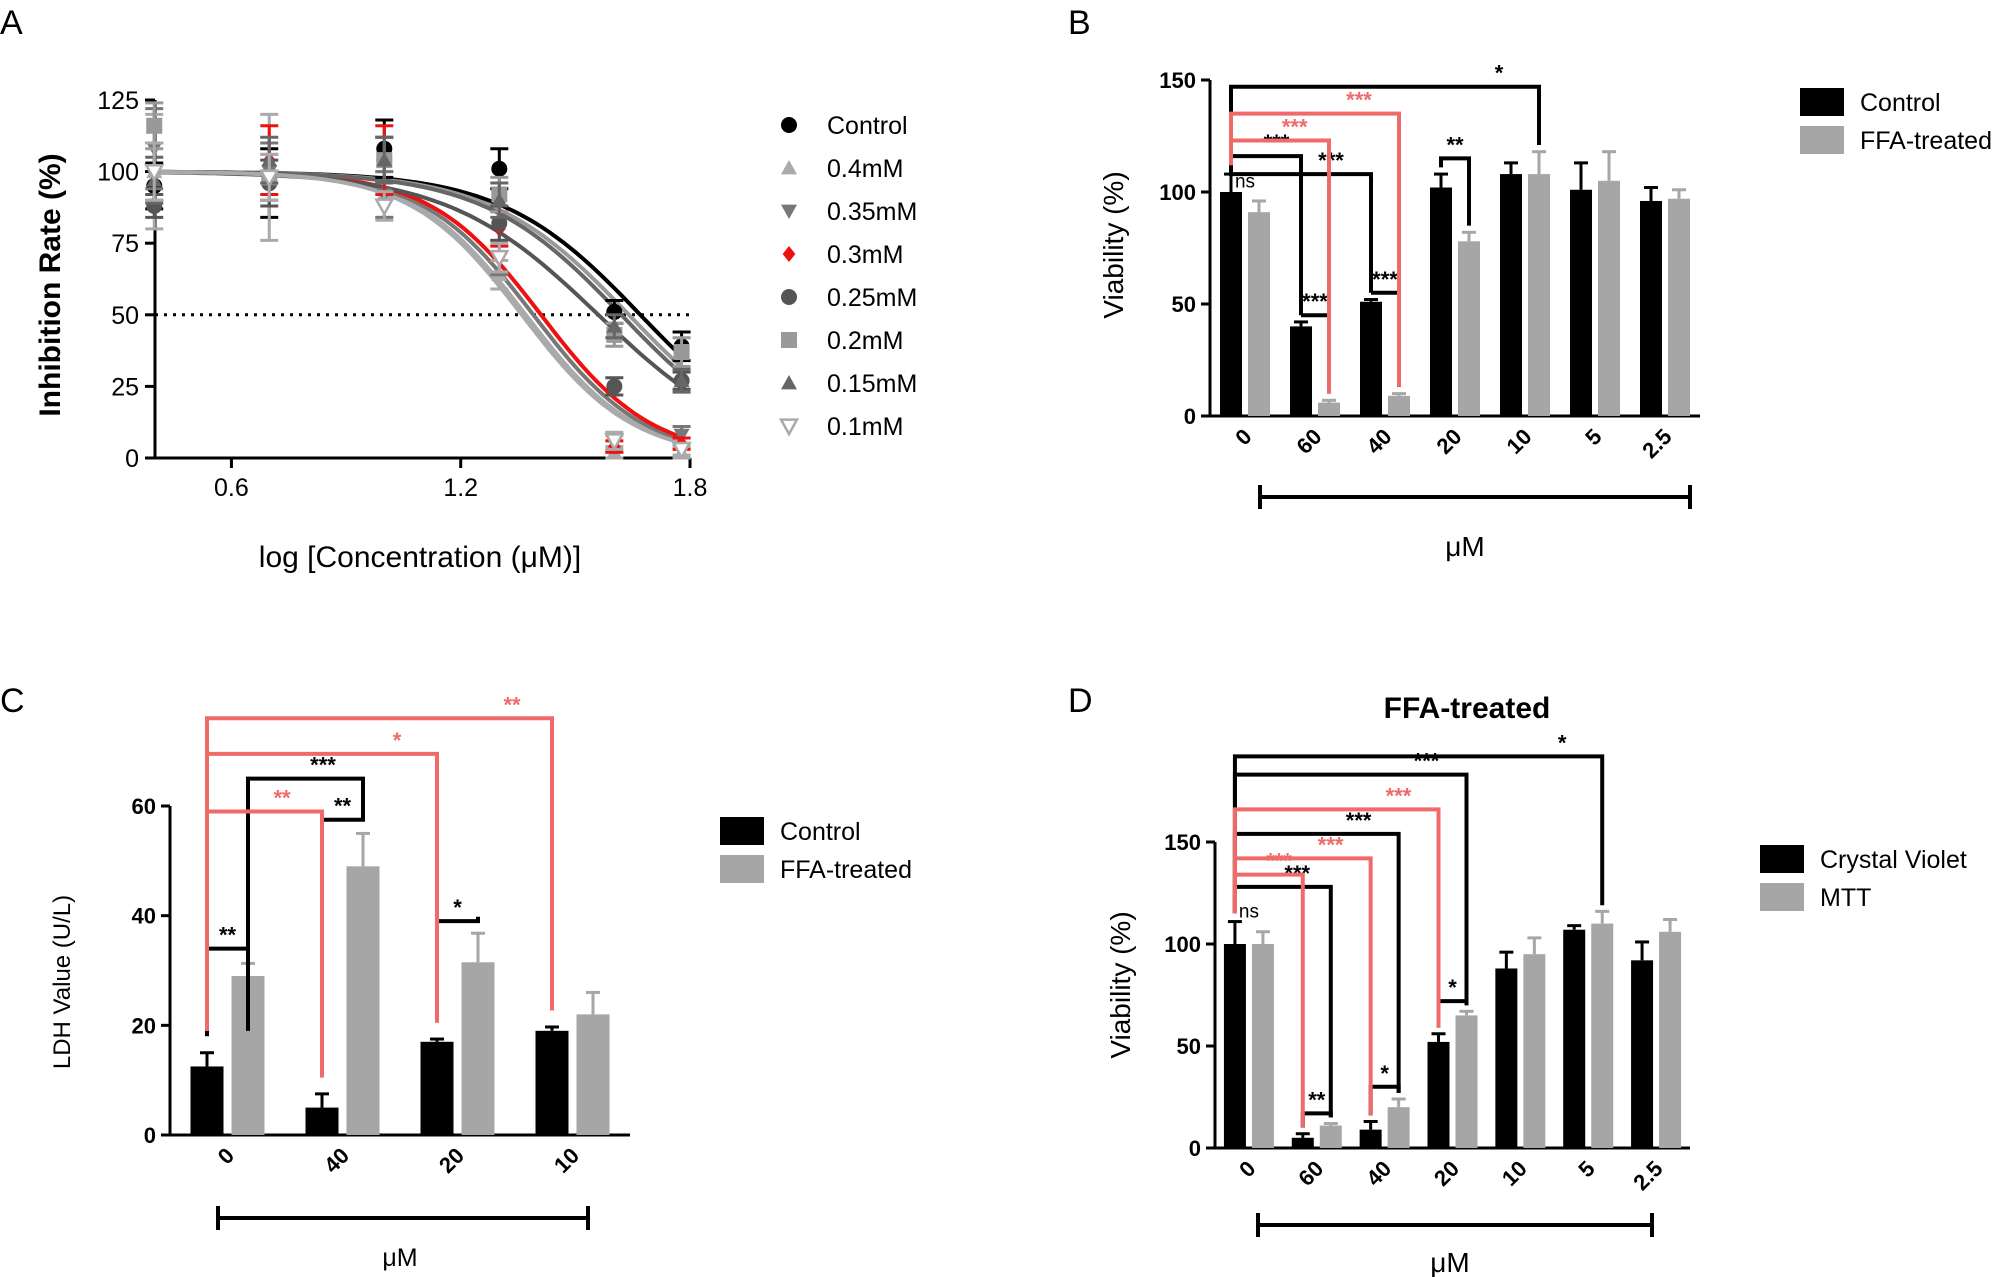  I want to click on chart-c-x-label: μM, so click(399, 1258).